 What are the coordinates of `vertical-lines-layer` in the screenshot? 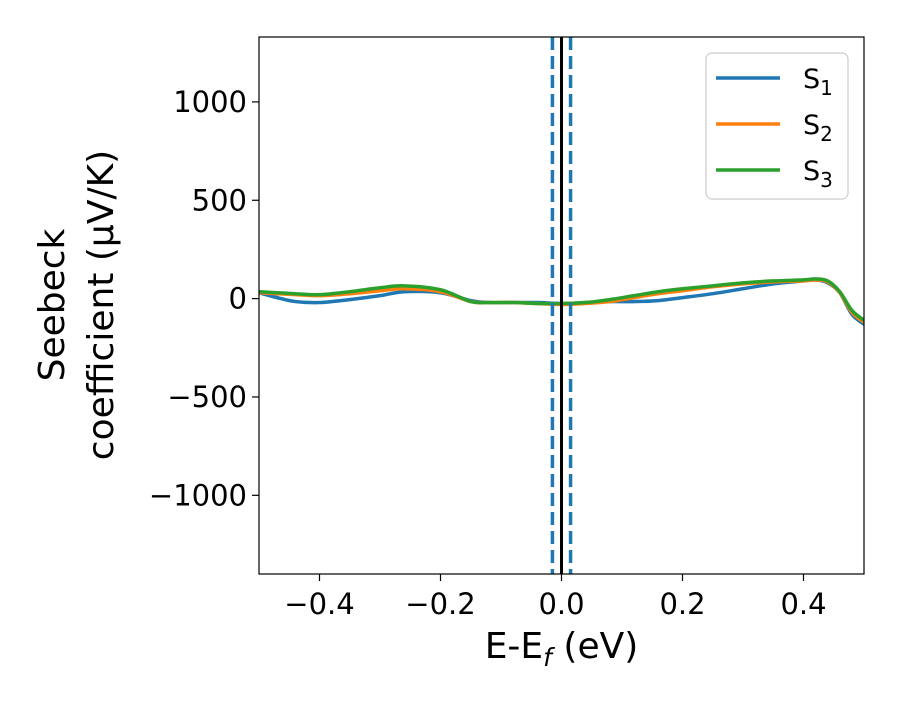 It's located at (561, 305).